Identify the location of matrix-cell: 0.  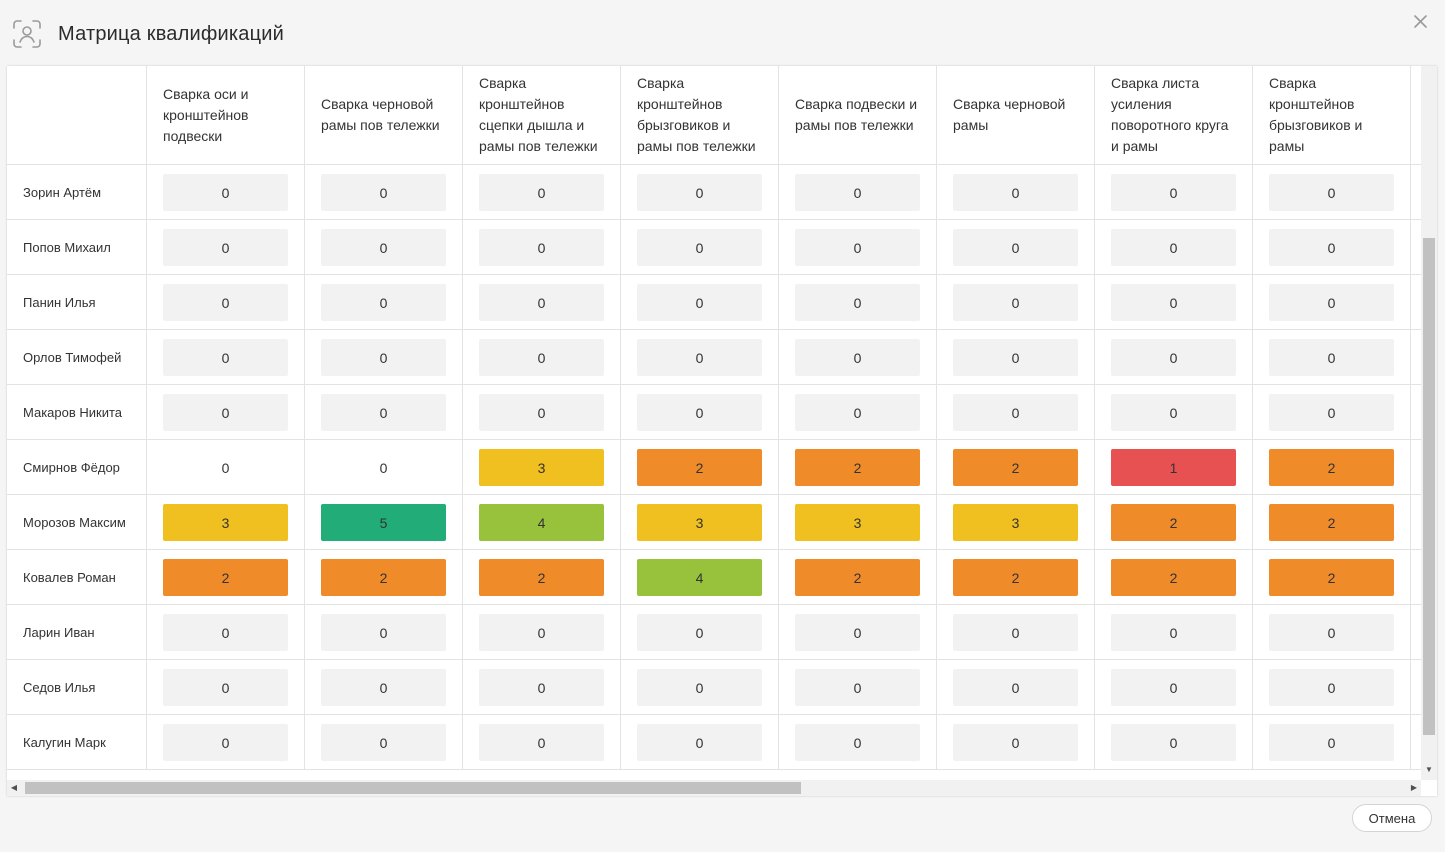
(542, 412).